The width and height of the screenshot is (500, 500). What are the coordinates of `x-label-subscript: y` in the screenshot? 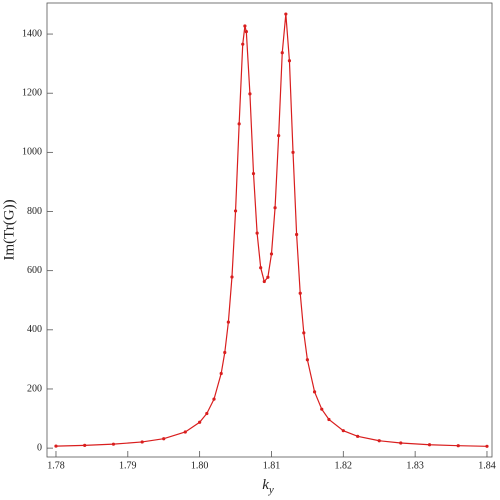 It's located at (271, 490).